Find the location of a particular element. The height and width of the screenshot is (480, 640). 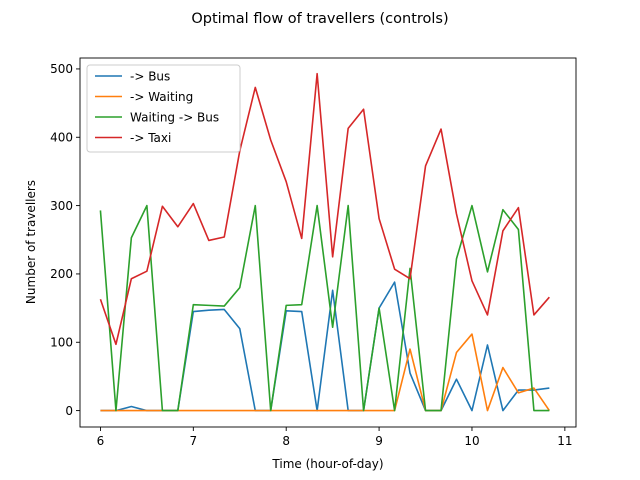

y-tick-label: 200 is located at coordinates (61, 274).